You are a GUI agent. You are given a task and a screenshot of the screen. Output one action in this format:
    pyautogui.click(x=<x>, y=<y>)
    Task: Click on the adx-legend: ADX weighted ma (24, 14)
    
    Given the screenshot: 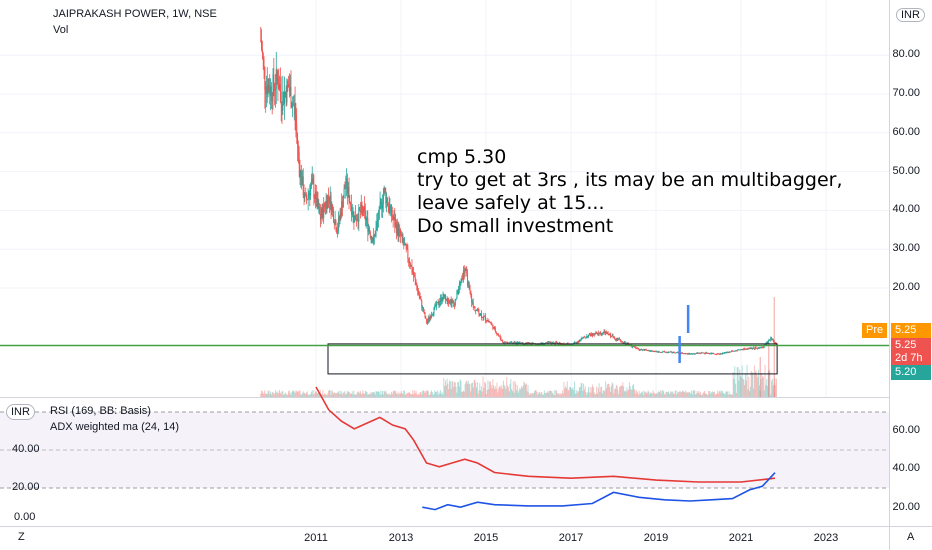 What is the action you would take?
    pyautogui.click(x=115, y=427)
    